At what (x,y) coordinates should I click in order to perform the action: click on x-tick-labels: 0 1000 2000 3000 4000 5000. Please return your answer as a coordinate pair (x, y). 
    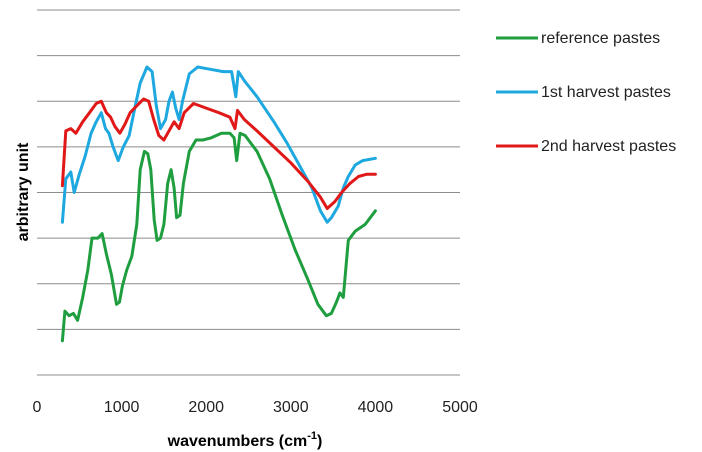
    Looking at the image, I should click on (255, 407).